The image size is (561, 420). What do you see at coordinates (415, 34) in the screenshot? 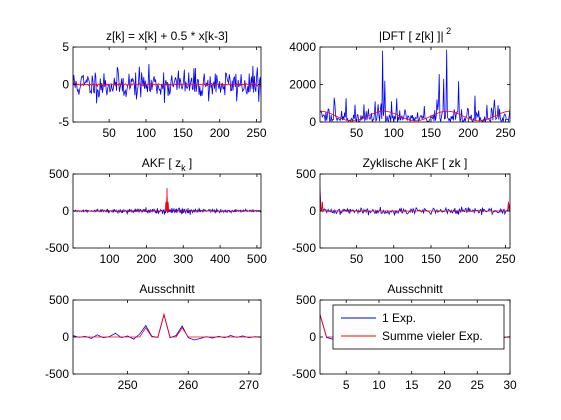
I see `panel-title: |DFT [ z[k] ]| 2` at bounding box center [415, 34].